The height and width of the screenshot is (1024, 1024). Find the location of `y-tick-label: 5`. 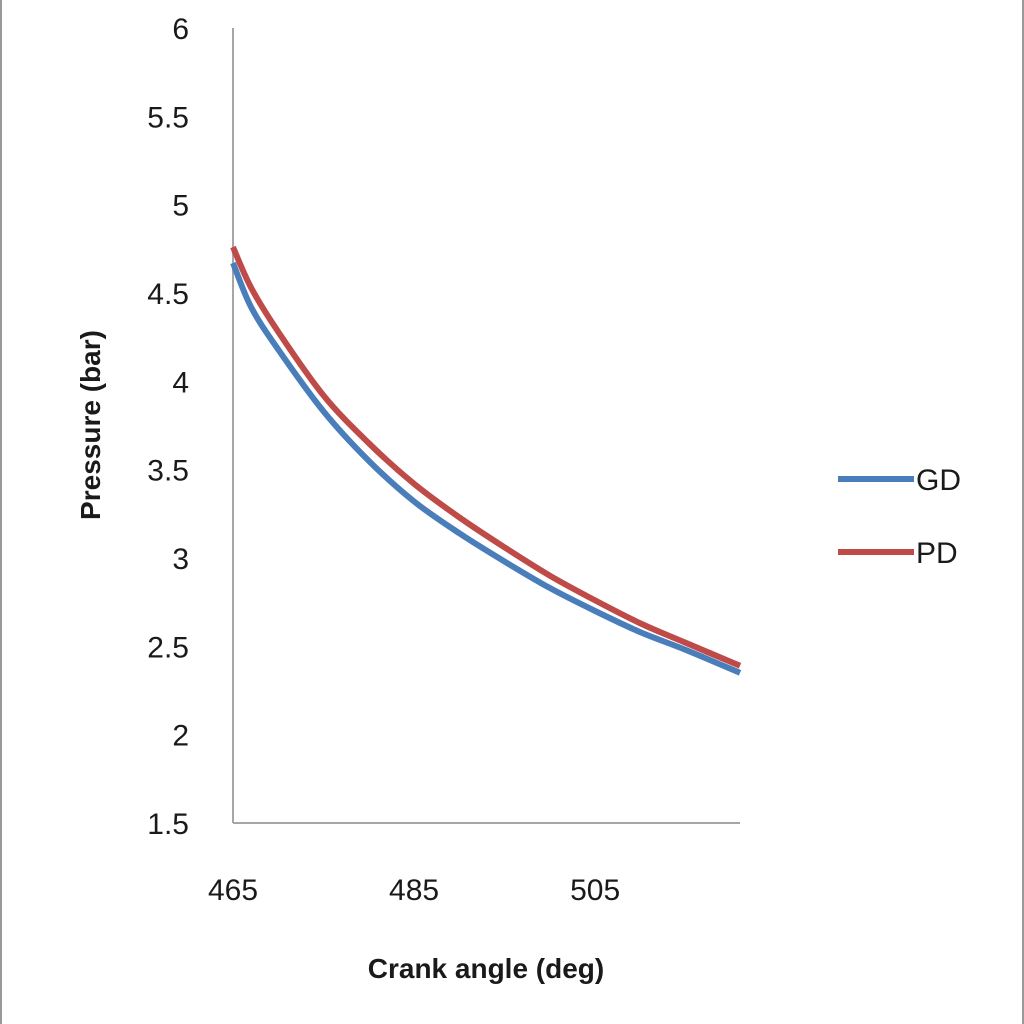

y-tick-label: 5 is located at coordinates (180, 206).